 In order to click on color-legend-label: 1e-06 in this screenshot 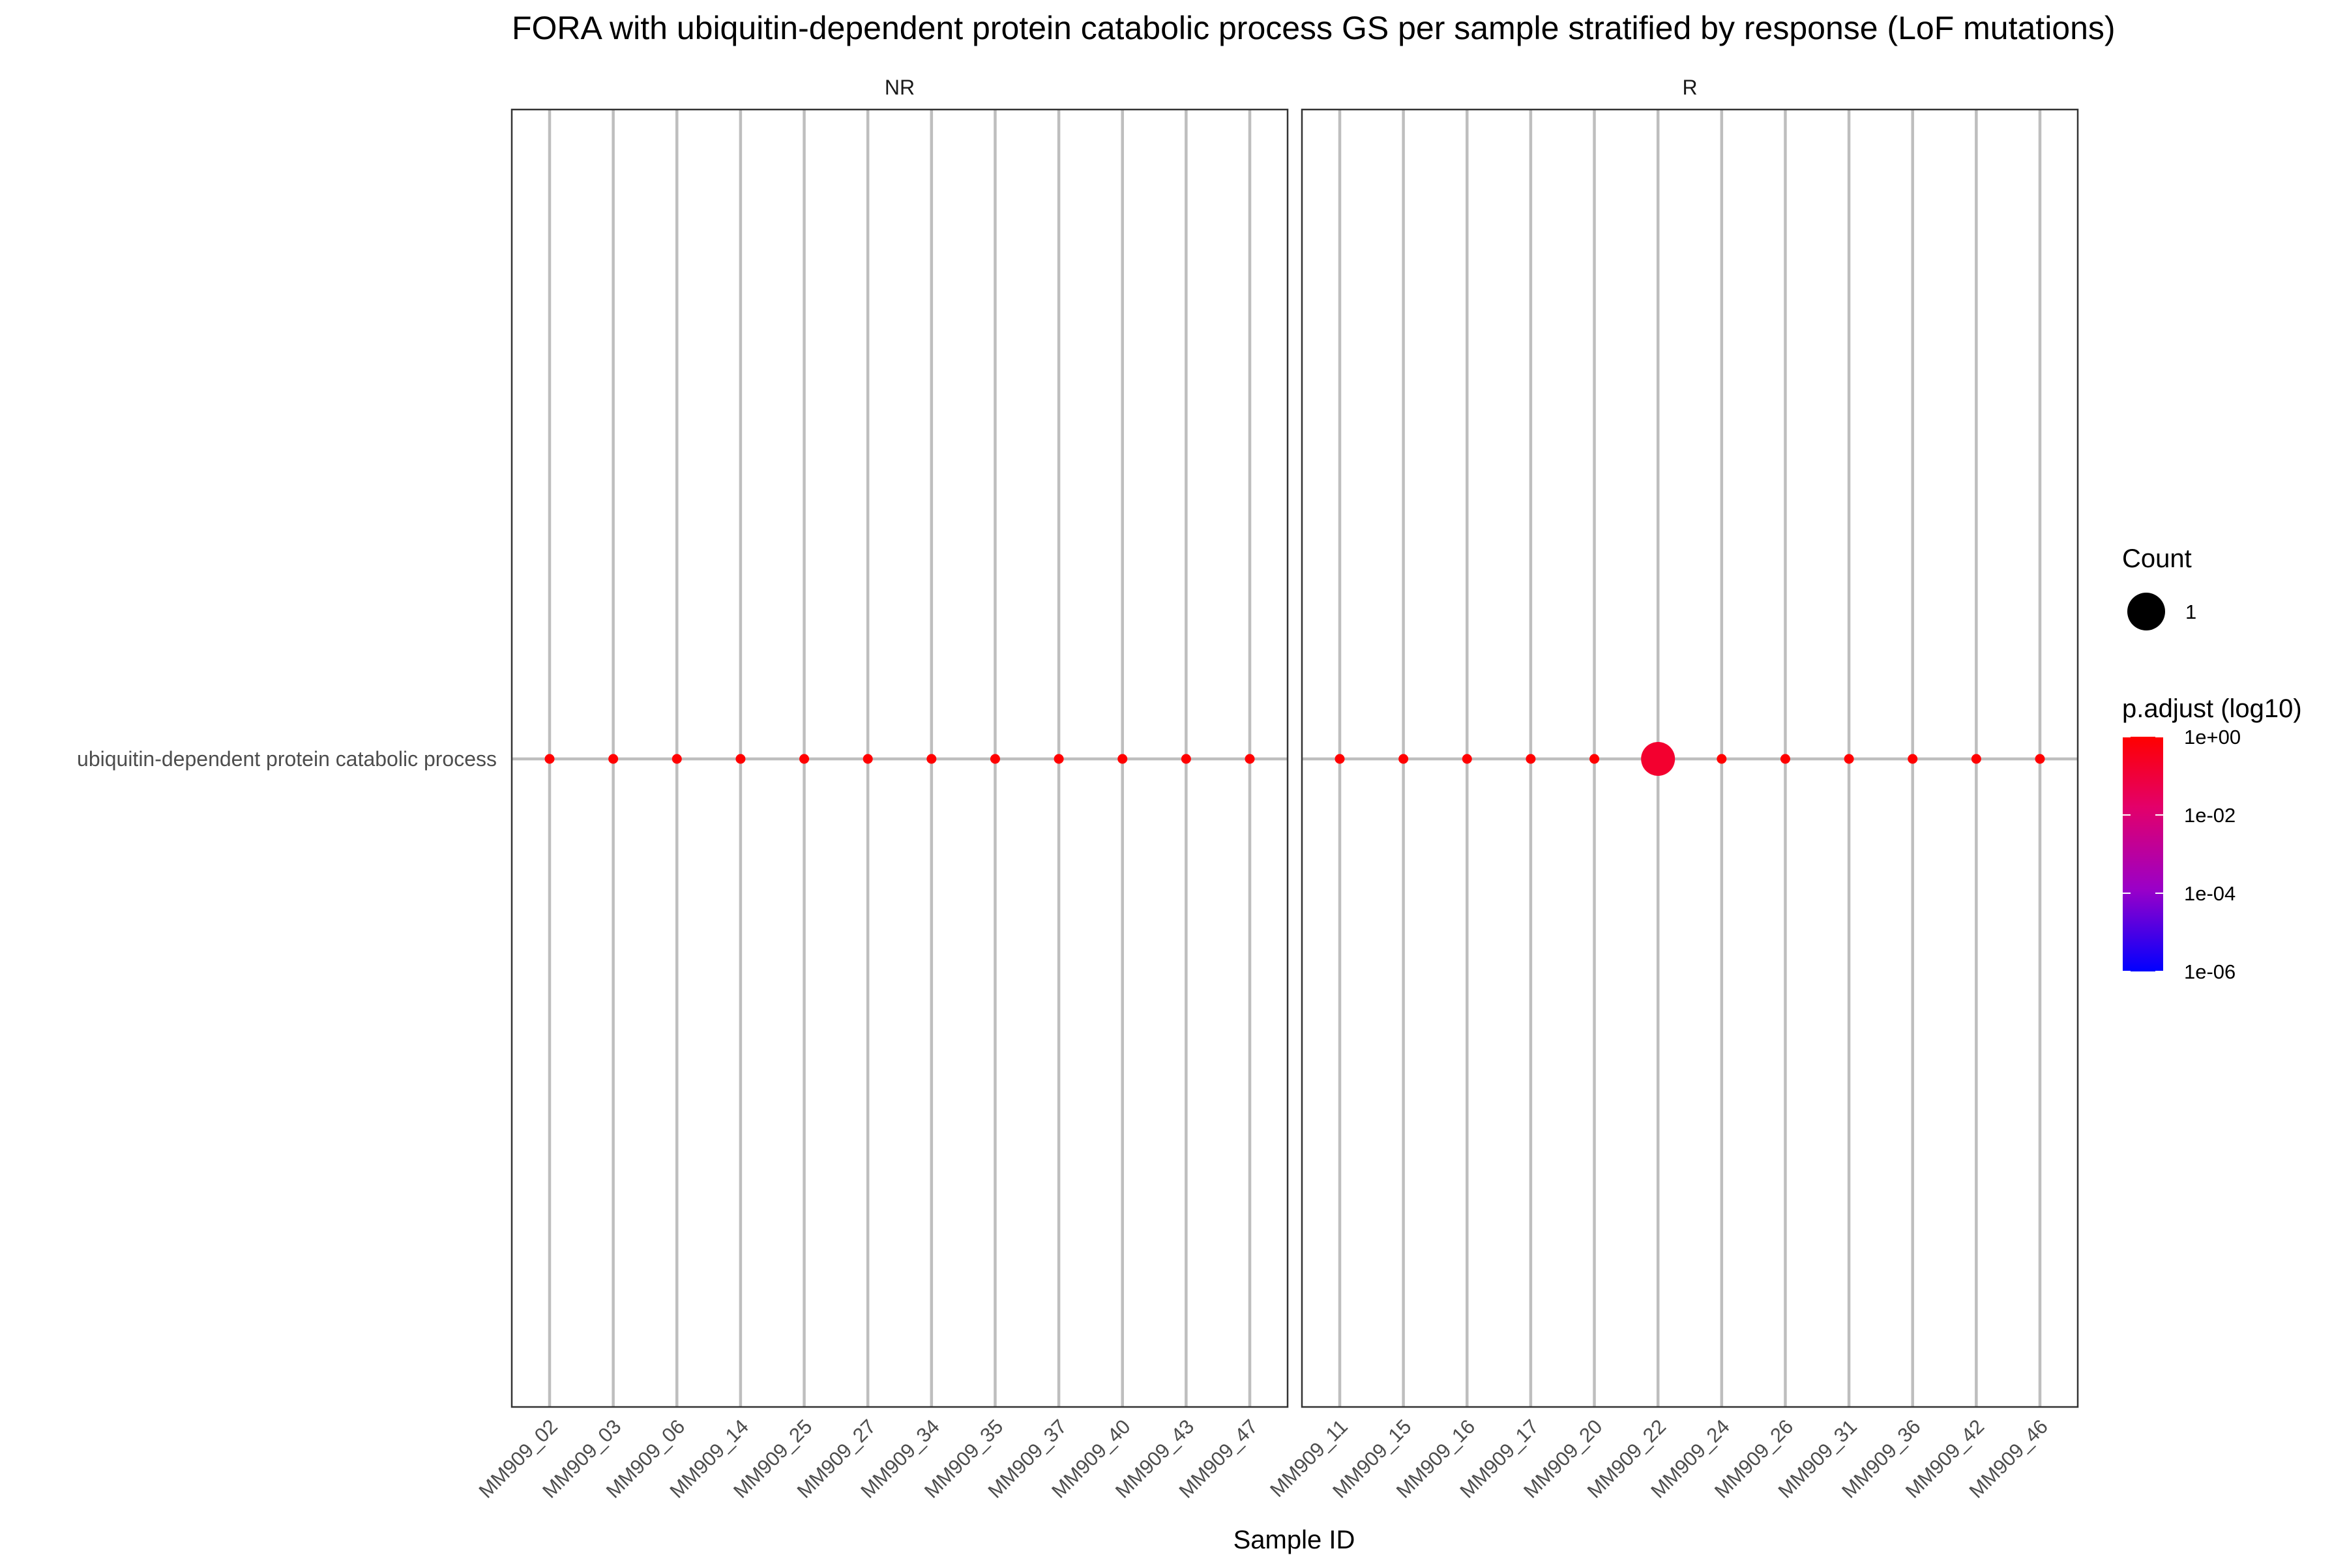, I will do `click(2210, 971)`.